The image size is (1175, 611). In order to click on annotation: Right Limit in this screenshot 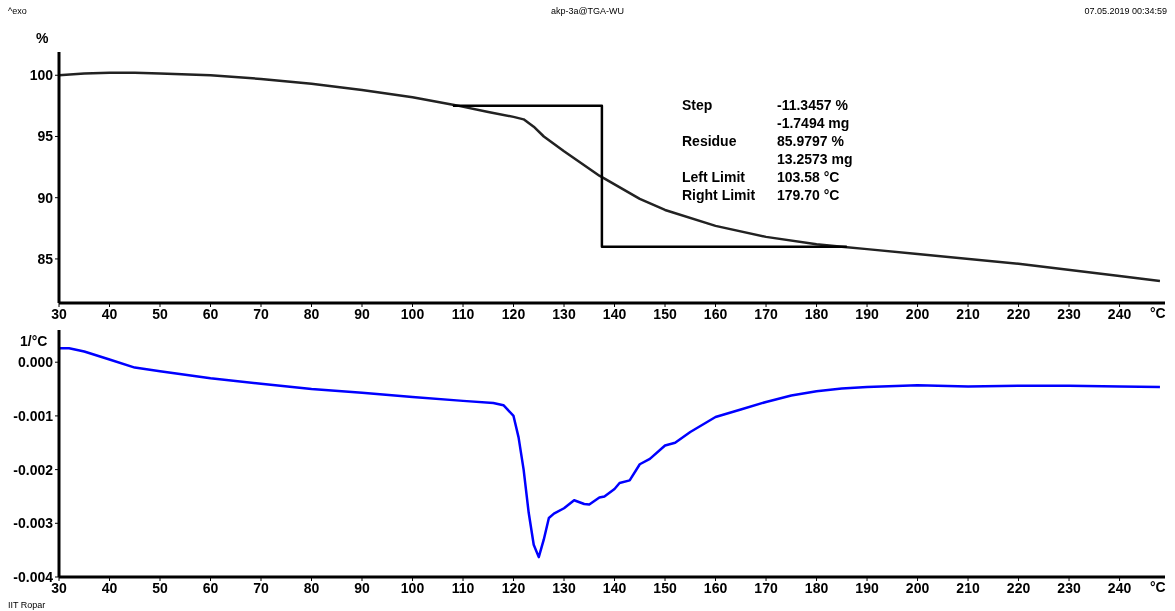, I will do `click(719, 195)`.